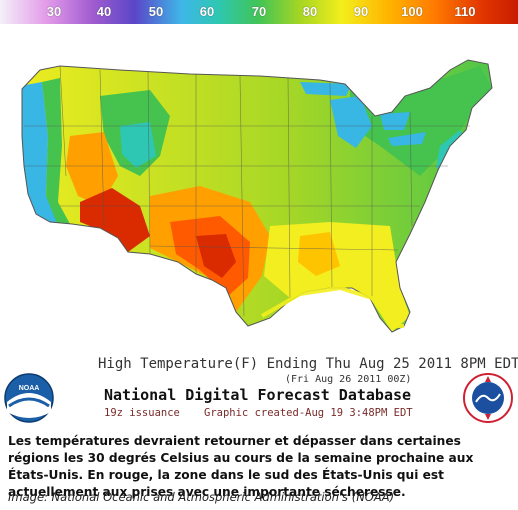  What do you see at coordinates (104, 11) in the screenshot?
I see `colorbar-tick: 40` at bounding box center [104, 11].